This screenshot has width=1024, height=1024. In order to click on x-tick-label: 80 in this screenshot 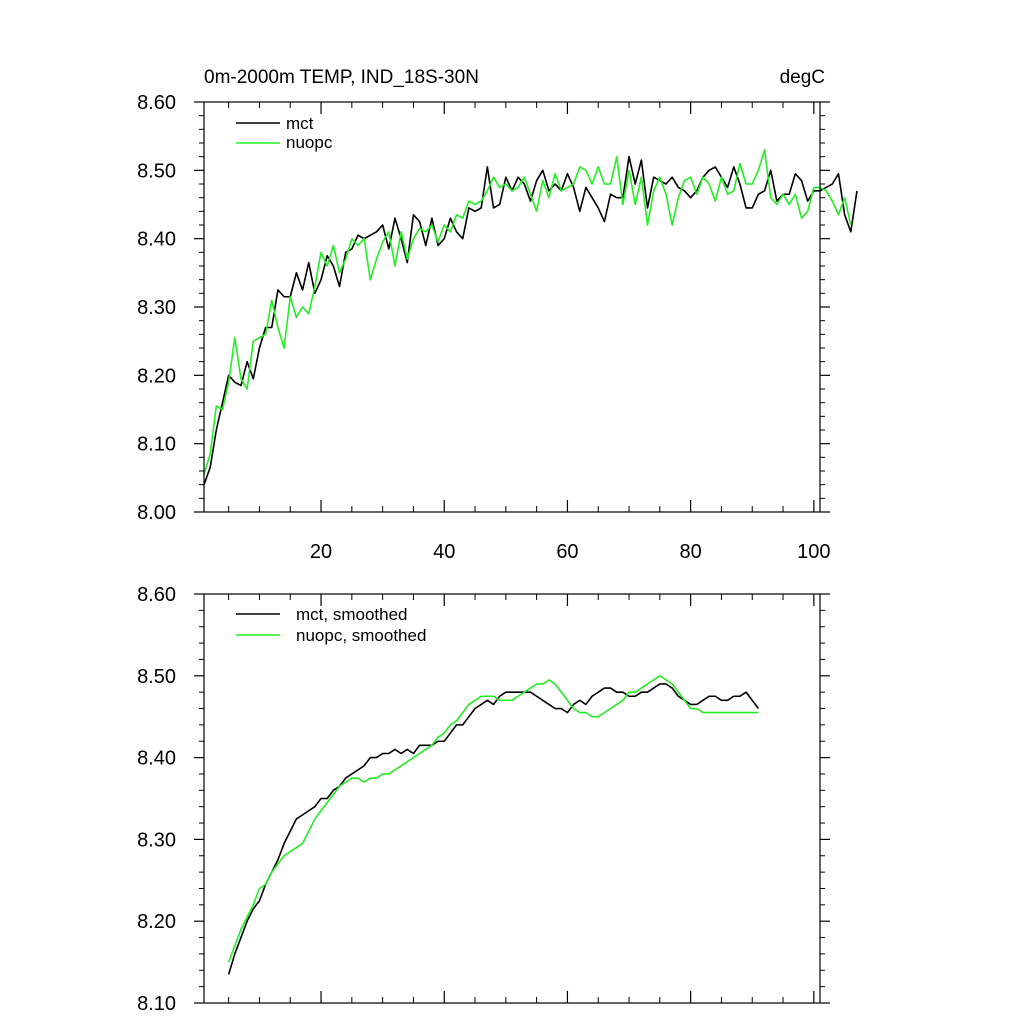, I will do `click(691, 552)`.